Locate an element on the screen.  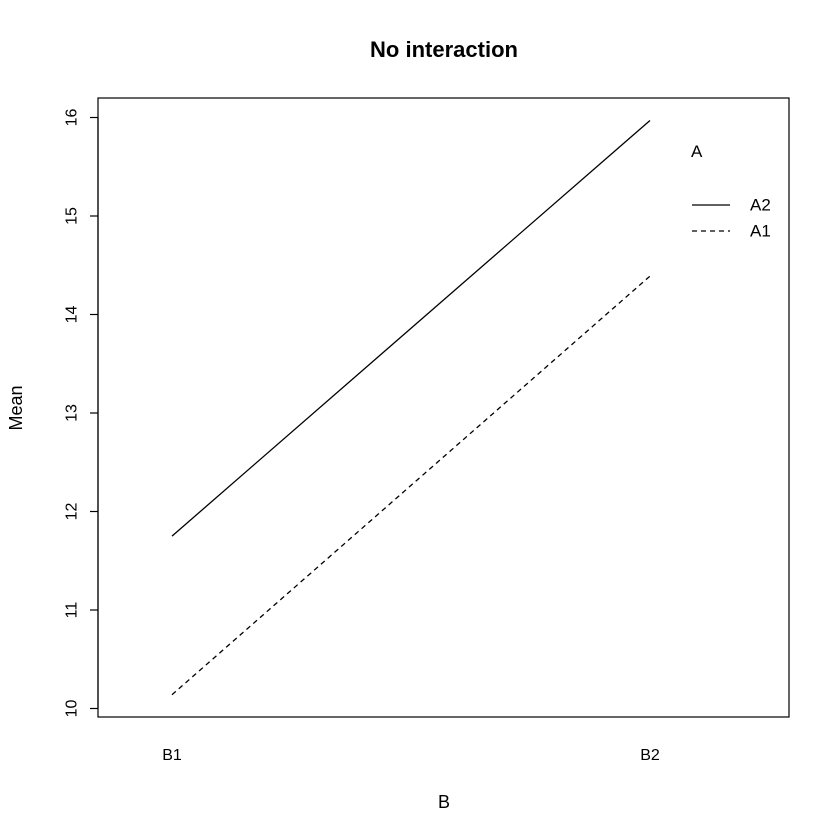
y-axis-label: Mean is located at coordinates (16, 407).